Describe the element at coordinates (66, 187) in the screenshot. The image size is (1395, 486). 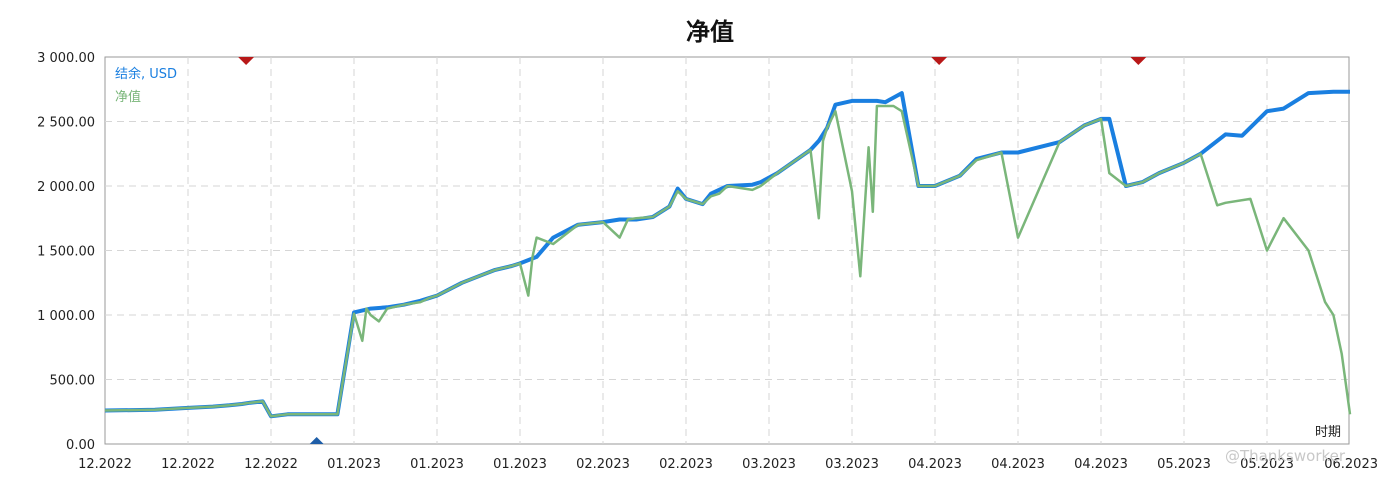
I see `y-tick-label: 2 000.00` at that location.